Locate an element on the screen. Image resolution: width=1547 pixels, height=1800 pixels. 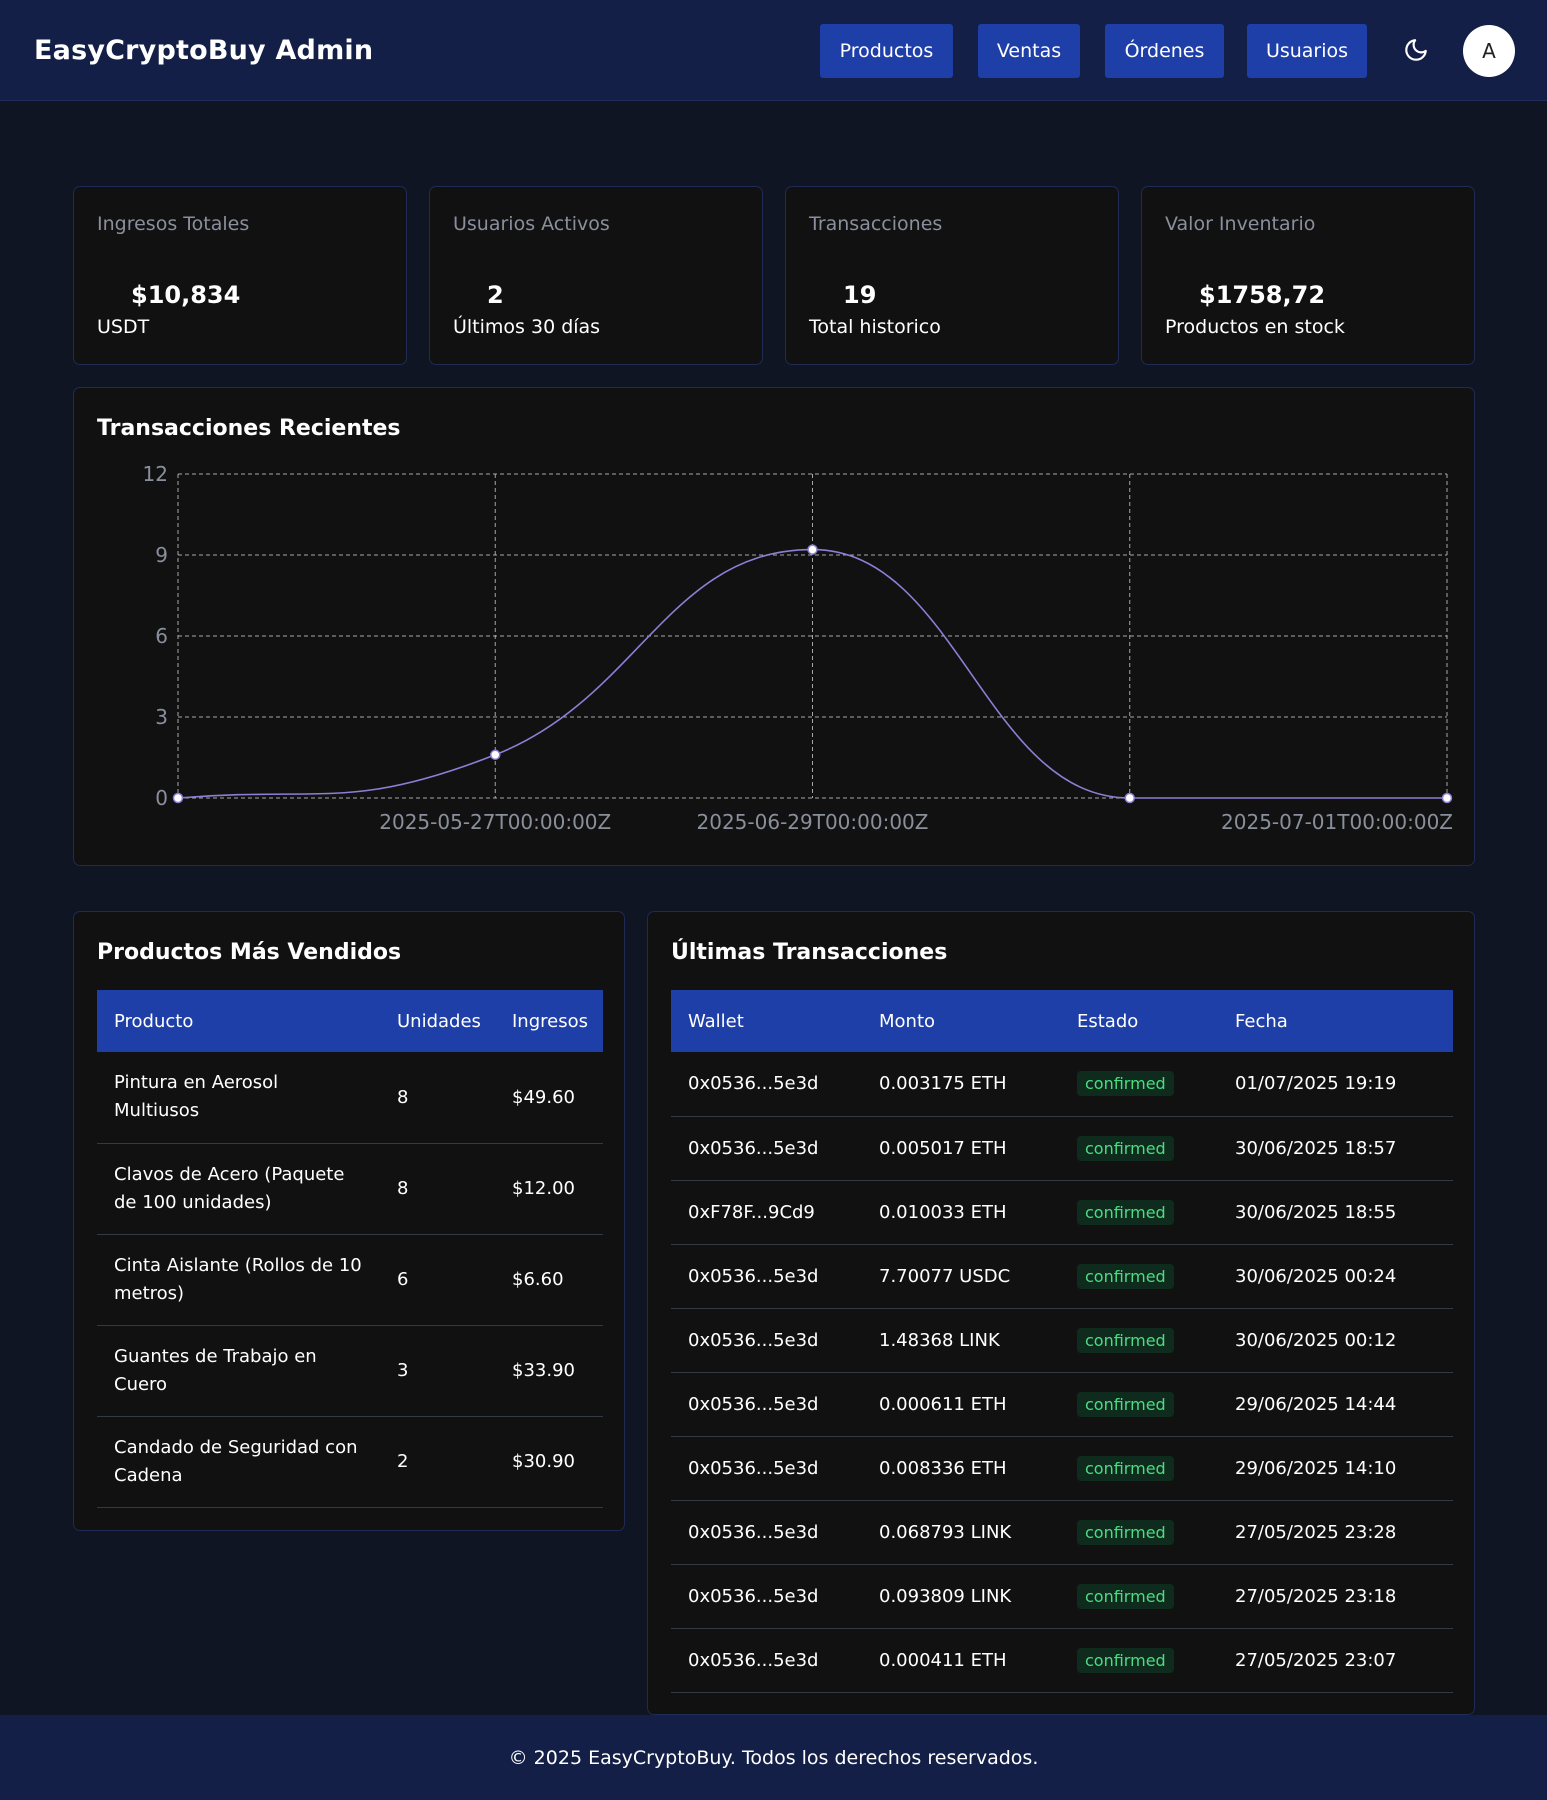
table-row: Candado de Seguridad con Cadena 2 $30.90 is located at coordinates (350, 1462).